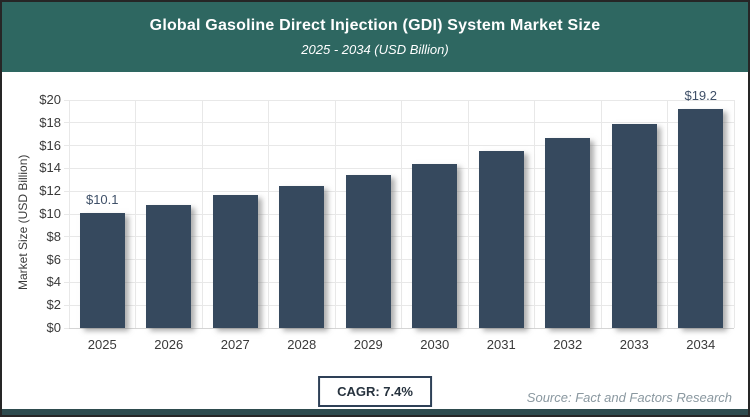 This screenshot has height=417, width=750. I want to click on bar-value-label: $19.2, so click(701, 96).